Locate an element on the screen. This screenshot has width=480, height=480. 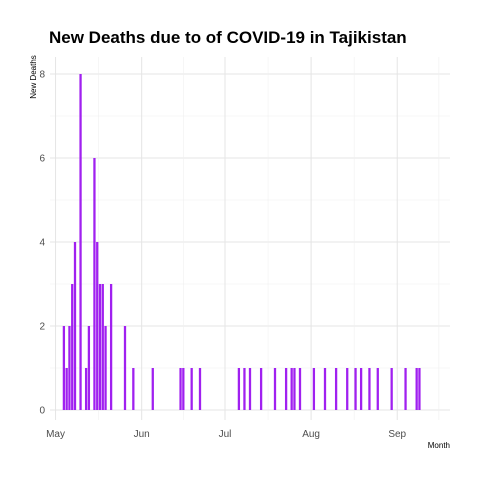
y-tick-label: 2 is located at coordinates (42, 327).